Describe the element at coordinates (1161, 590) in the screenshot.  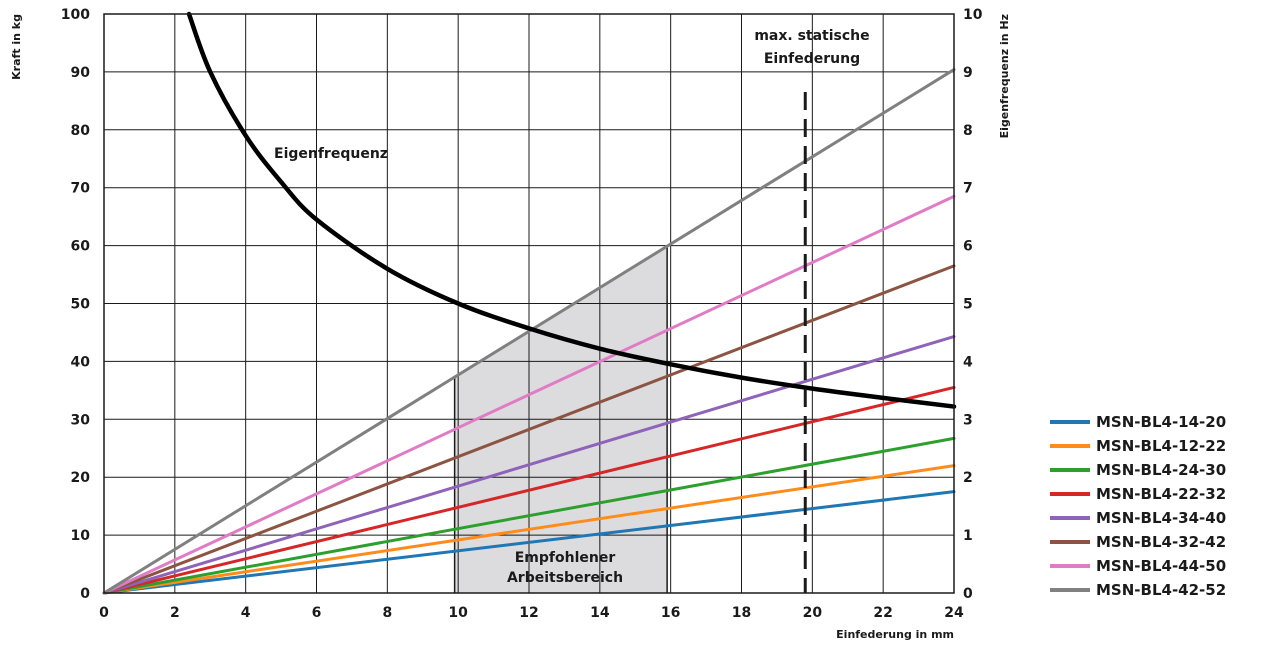
I see `legend-label: MSN-BL4-42-52` at that location.